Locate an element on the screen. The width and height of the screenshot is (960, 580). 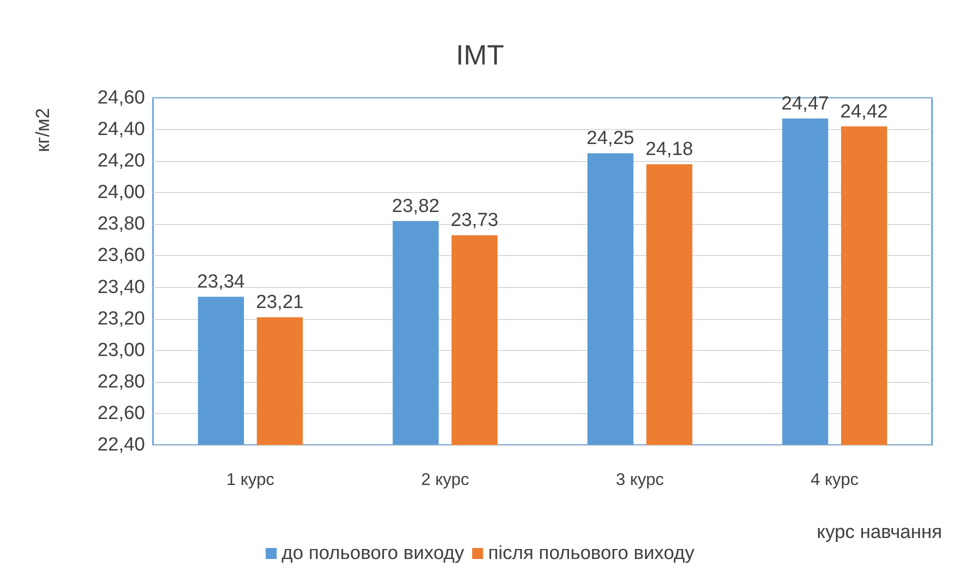
legend-label: до польового виходу is located at coordinates (373, 553).